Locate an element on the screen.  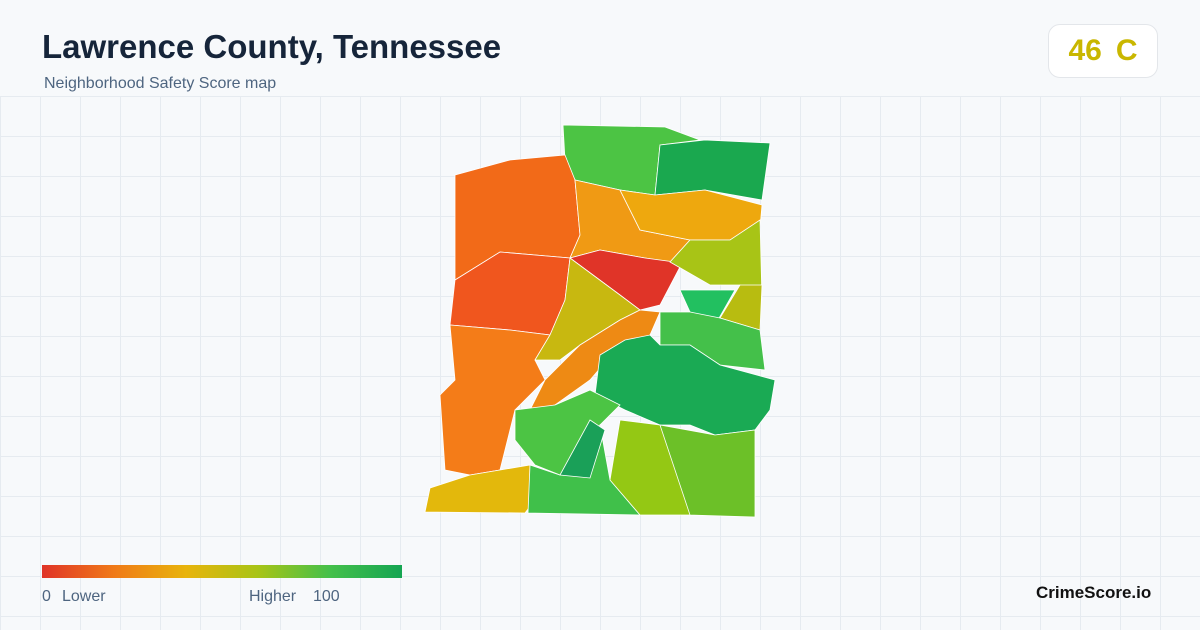
title: Lawrence County, Tennessee is located at coordinates (272, 46).